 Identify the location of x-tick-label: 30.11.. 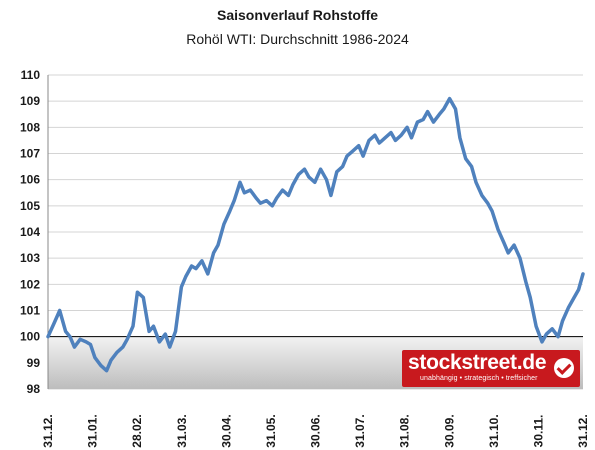
(538, 431).